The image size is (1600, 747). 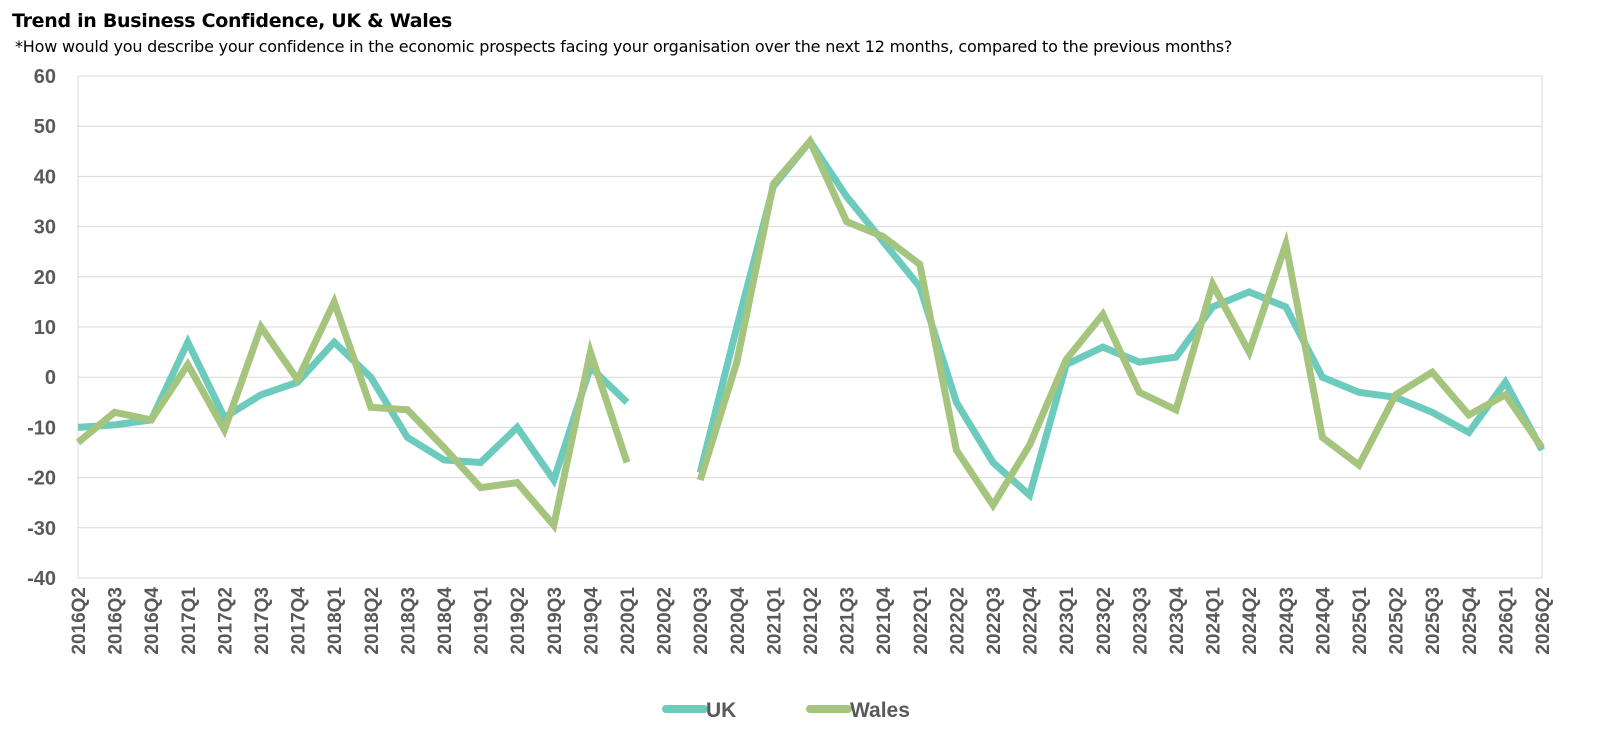 I want to click on x-tick-label: 2021Q4, so click(x=884, y=621).